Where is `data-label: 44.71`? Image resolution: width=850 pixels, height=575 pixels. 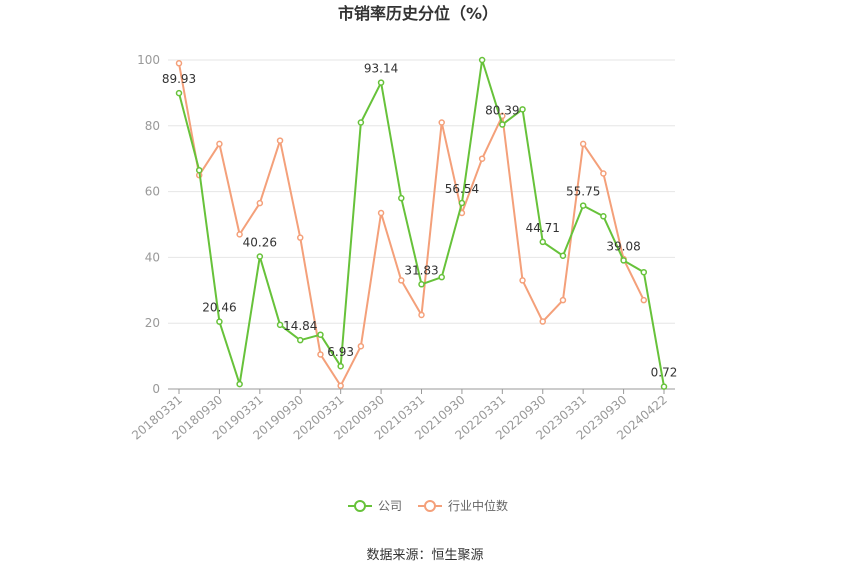
data-label: 44.71 is located at coordinates (543, 228).